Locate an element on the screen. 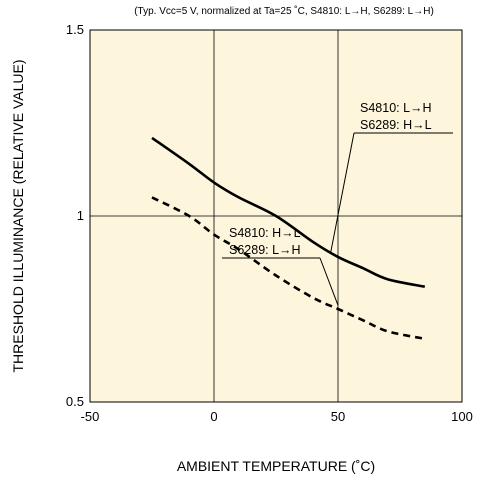  x-tick-label: 0 is located at coordinates (213, 416).